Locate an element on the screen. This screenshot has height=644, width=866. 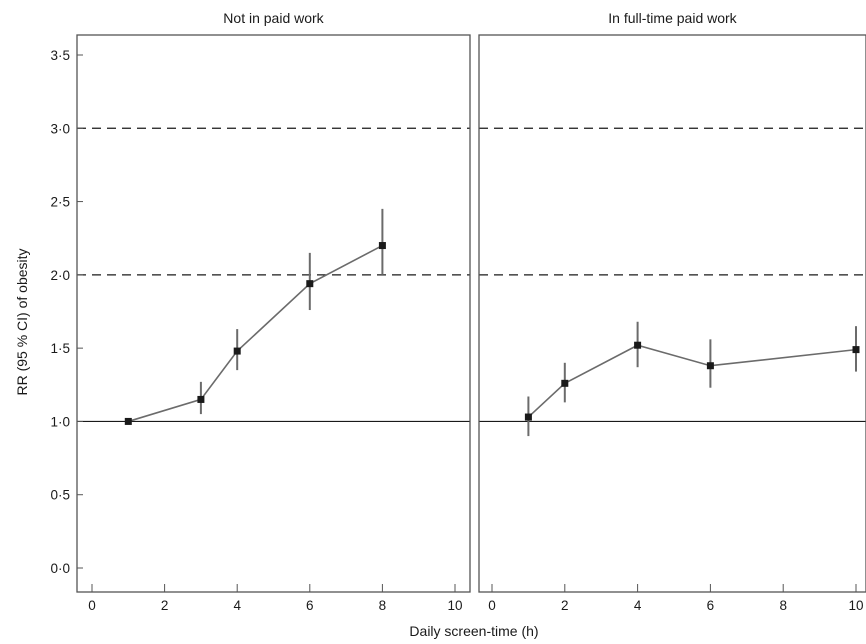
y-tick-label: 2·0 is located at coordinates (60, 275).